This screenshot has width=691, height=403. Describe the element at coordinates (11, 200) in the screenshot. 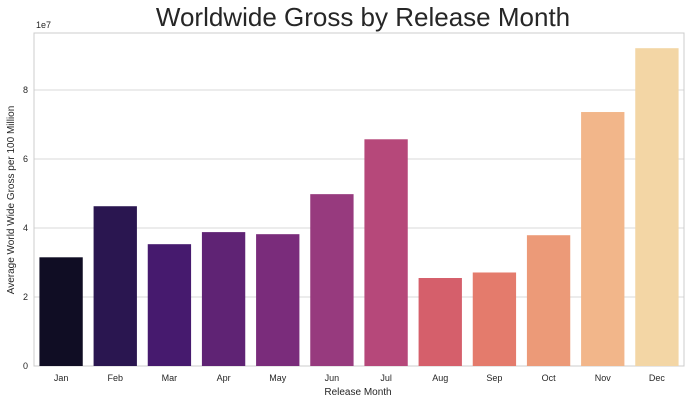

I see `y-axis-label: Average World Wide Gross per 100 Million` at that location.